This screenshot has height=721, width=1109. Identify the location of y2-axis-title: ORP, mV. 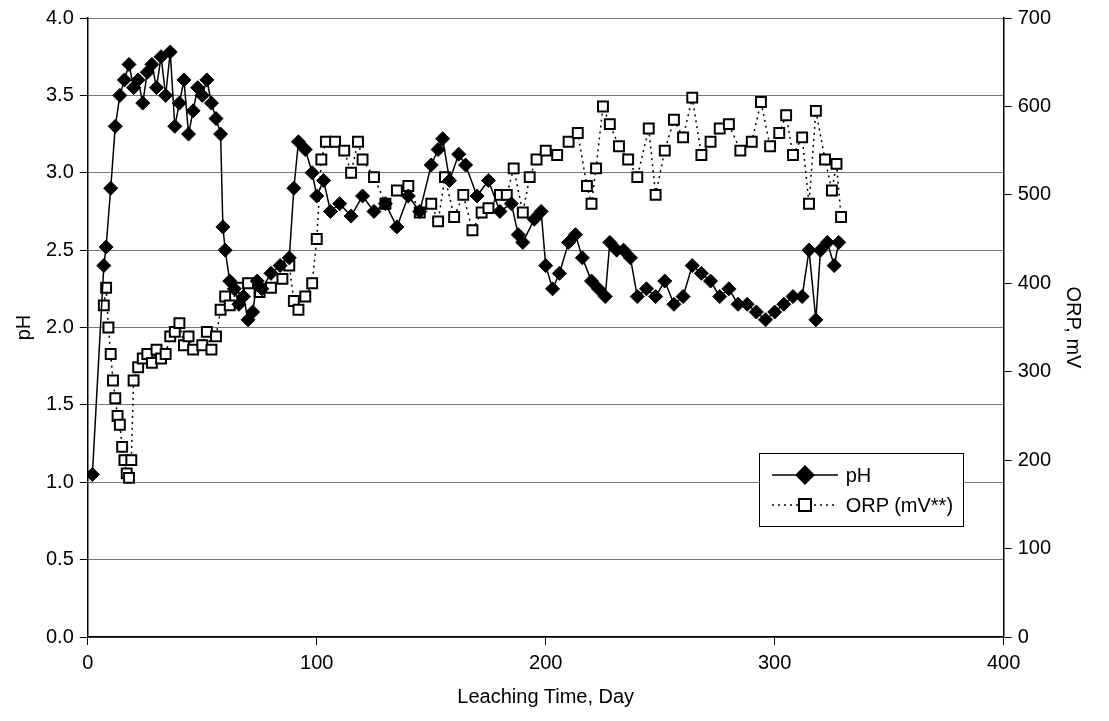
(1074, 328).